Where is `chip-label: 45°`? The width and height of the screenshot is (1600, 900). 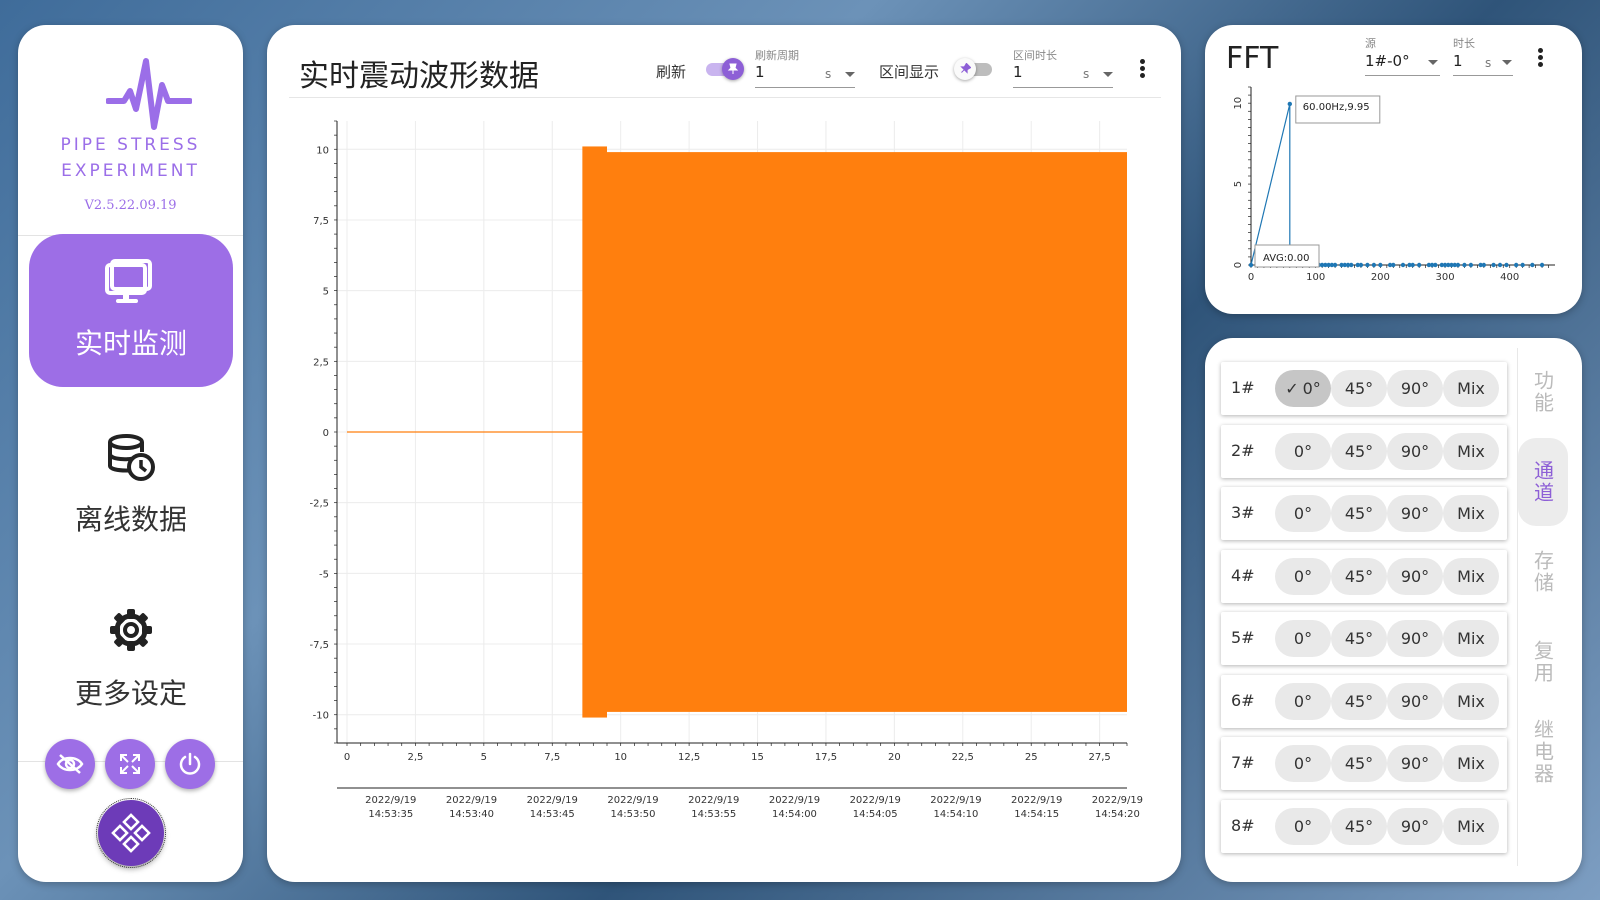 chip-label: 45° is located at coordinates (1359, 388).